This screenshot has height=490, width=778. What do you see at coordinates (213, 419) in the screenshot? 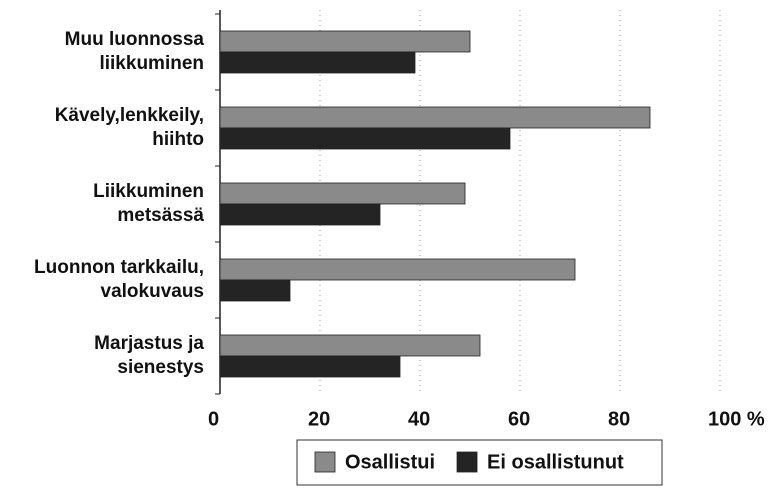
I see `x-tick-label: 0` at bounding box center [213, 419].